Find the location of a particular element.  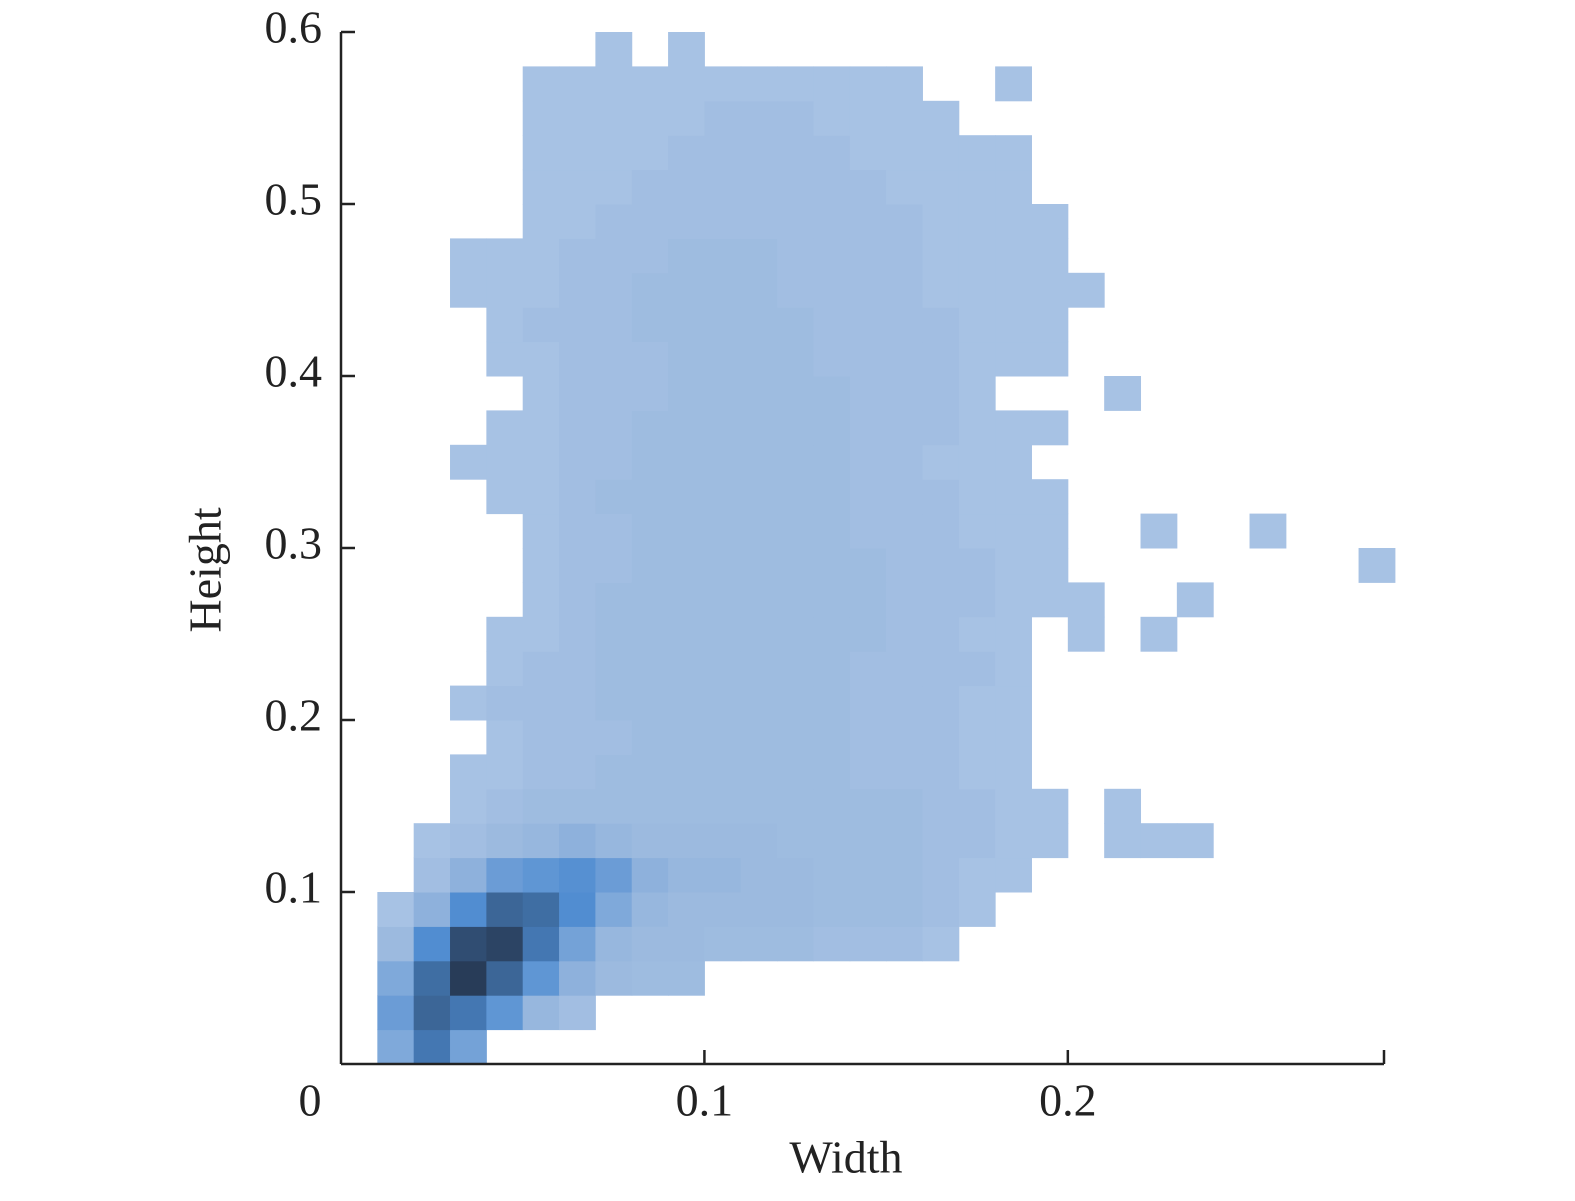

y-tick-label: 0.3 is located at coordinates (294, 543).